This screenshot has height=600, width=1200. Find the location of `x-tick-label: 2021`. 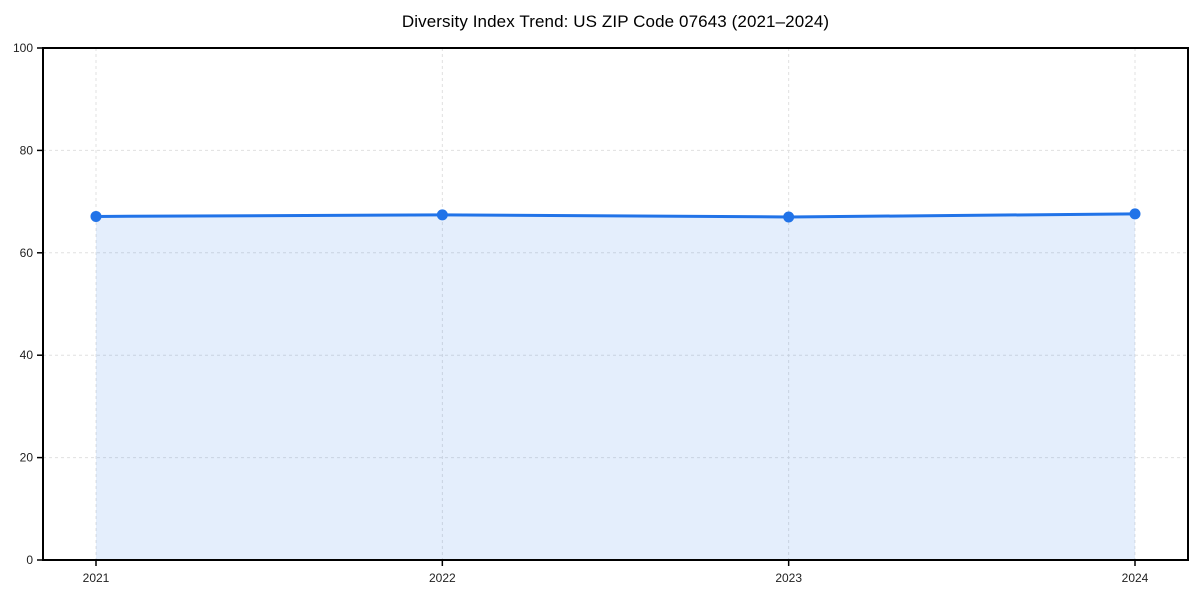

x-tick-label: 2021 is located at coordinates (96, 578).